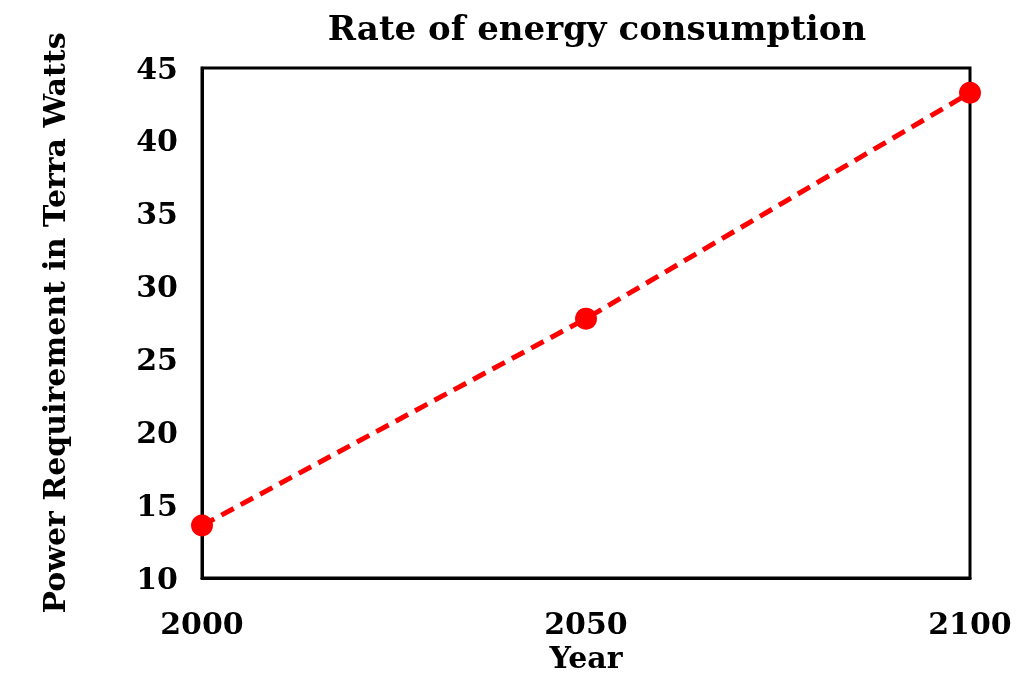  What do you see at coordinates (157, 214) in the screenshot?
I see `y-tick-label: 35` at bounding box center [157, 214].